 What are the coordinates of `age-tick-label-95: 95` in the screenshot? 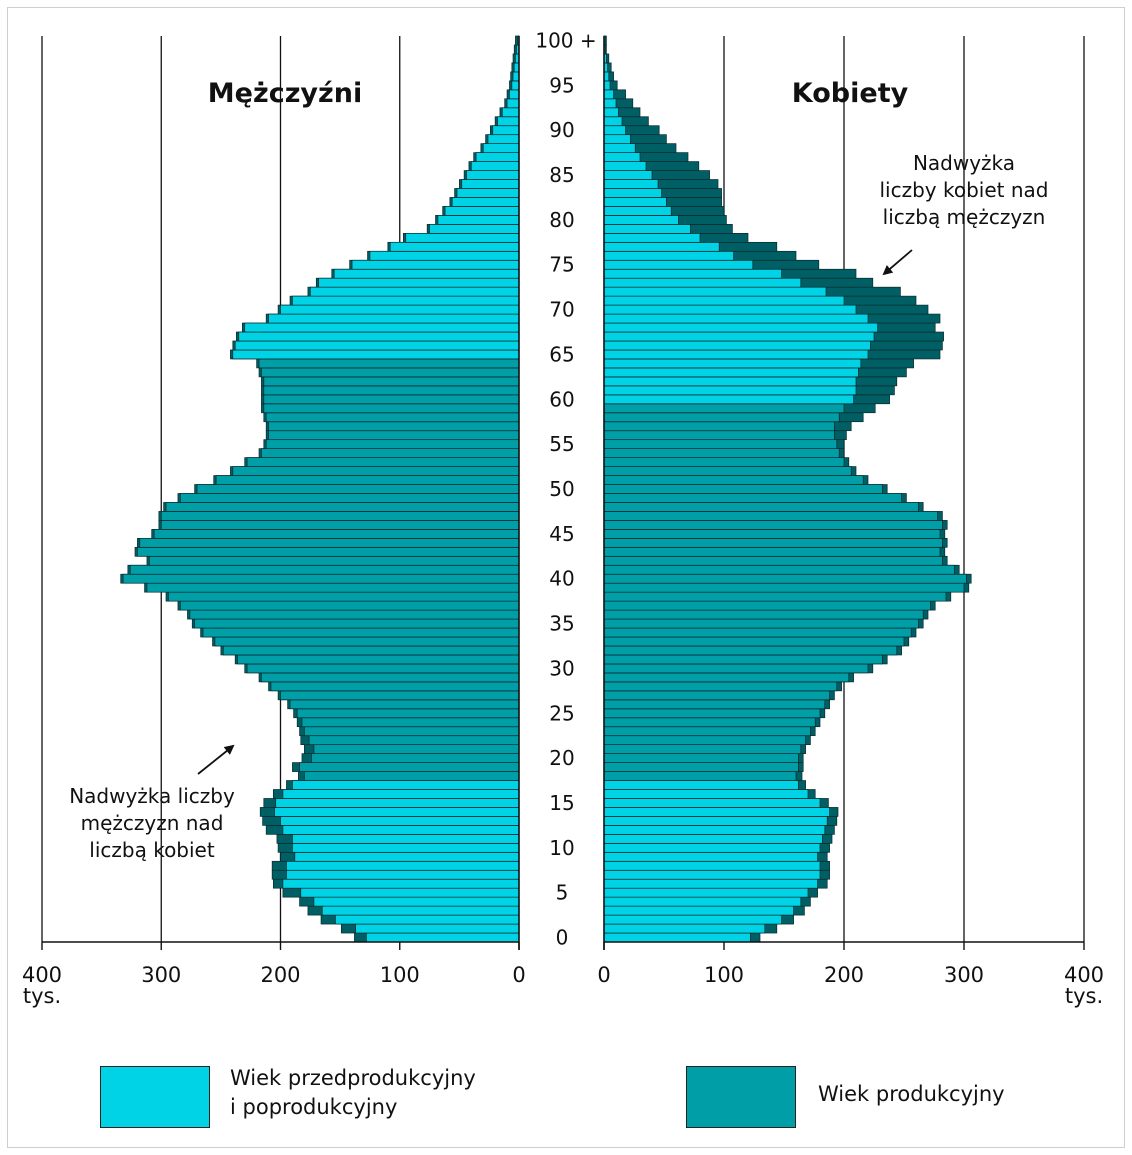 It's located at (561, 85).